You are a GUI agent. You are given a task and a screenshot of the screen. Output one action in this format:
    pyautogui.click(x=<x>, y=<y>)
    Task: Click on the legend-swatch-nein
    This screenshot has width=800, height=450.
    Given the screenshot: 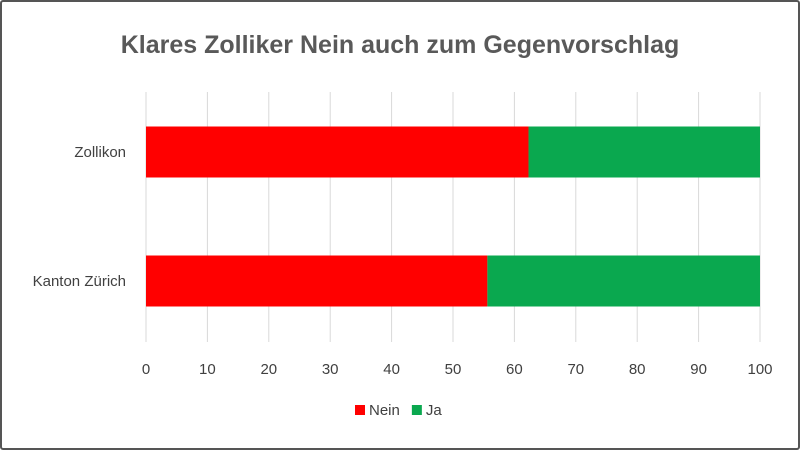 What is the action you would take?
    pyautogui.click(x=360, y=410)
    